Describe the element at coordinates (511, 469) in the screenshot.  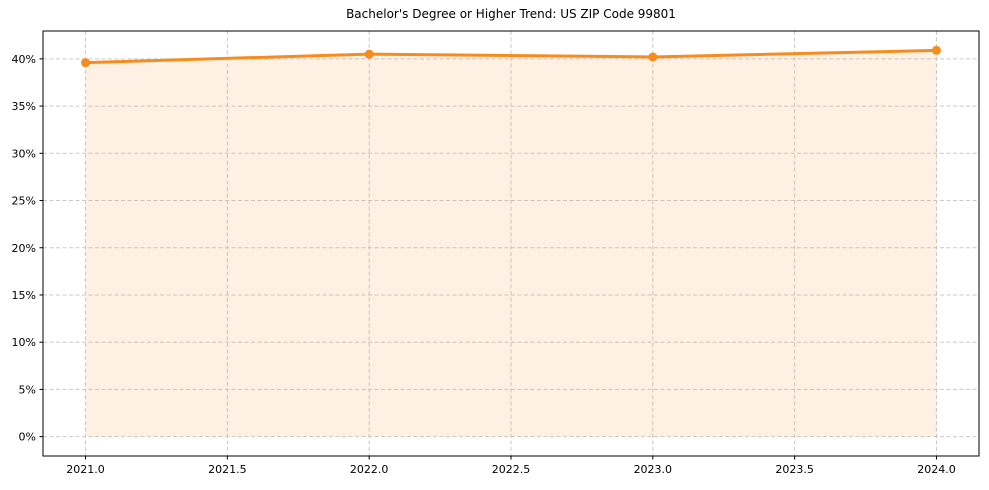
I see `x-tick-label: 2022.5` at that location.